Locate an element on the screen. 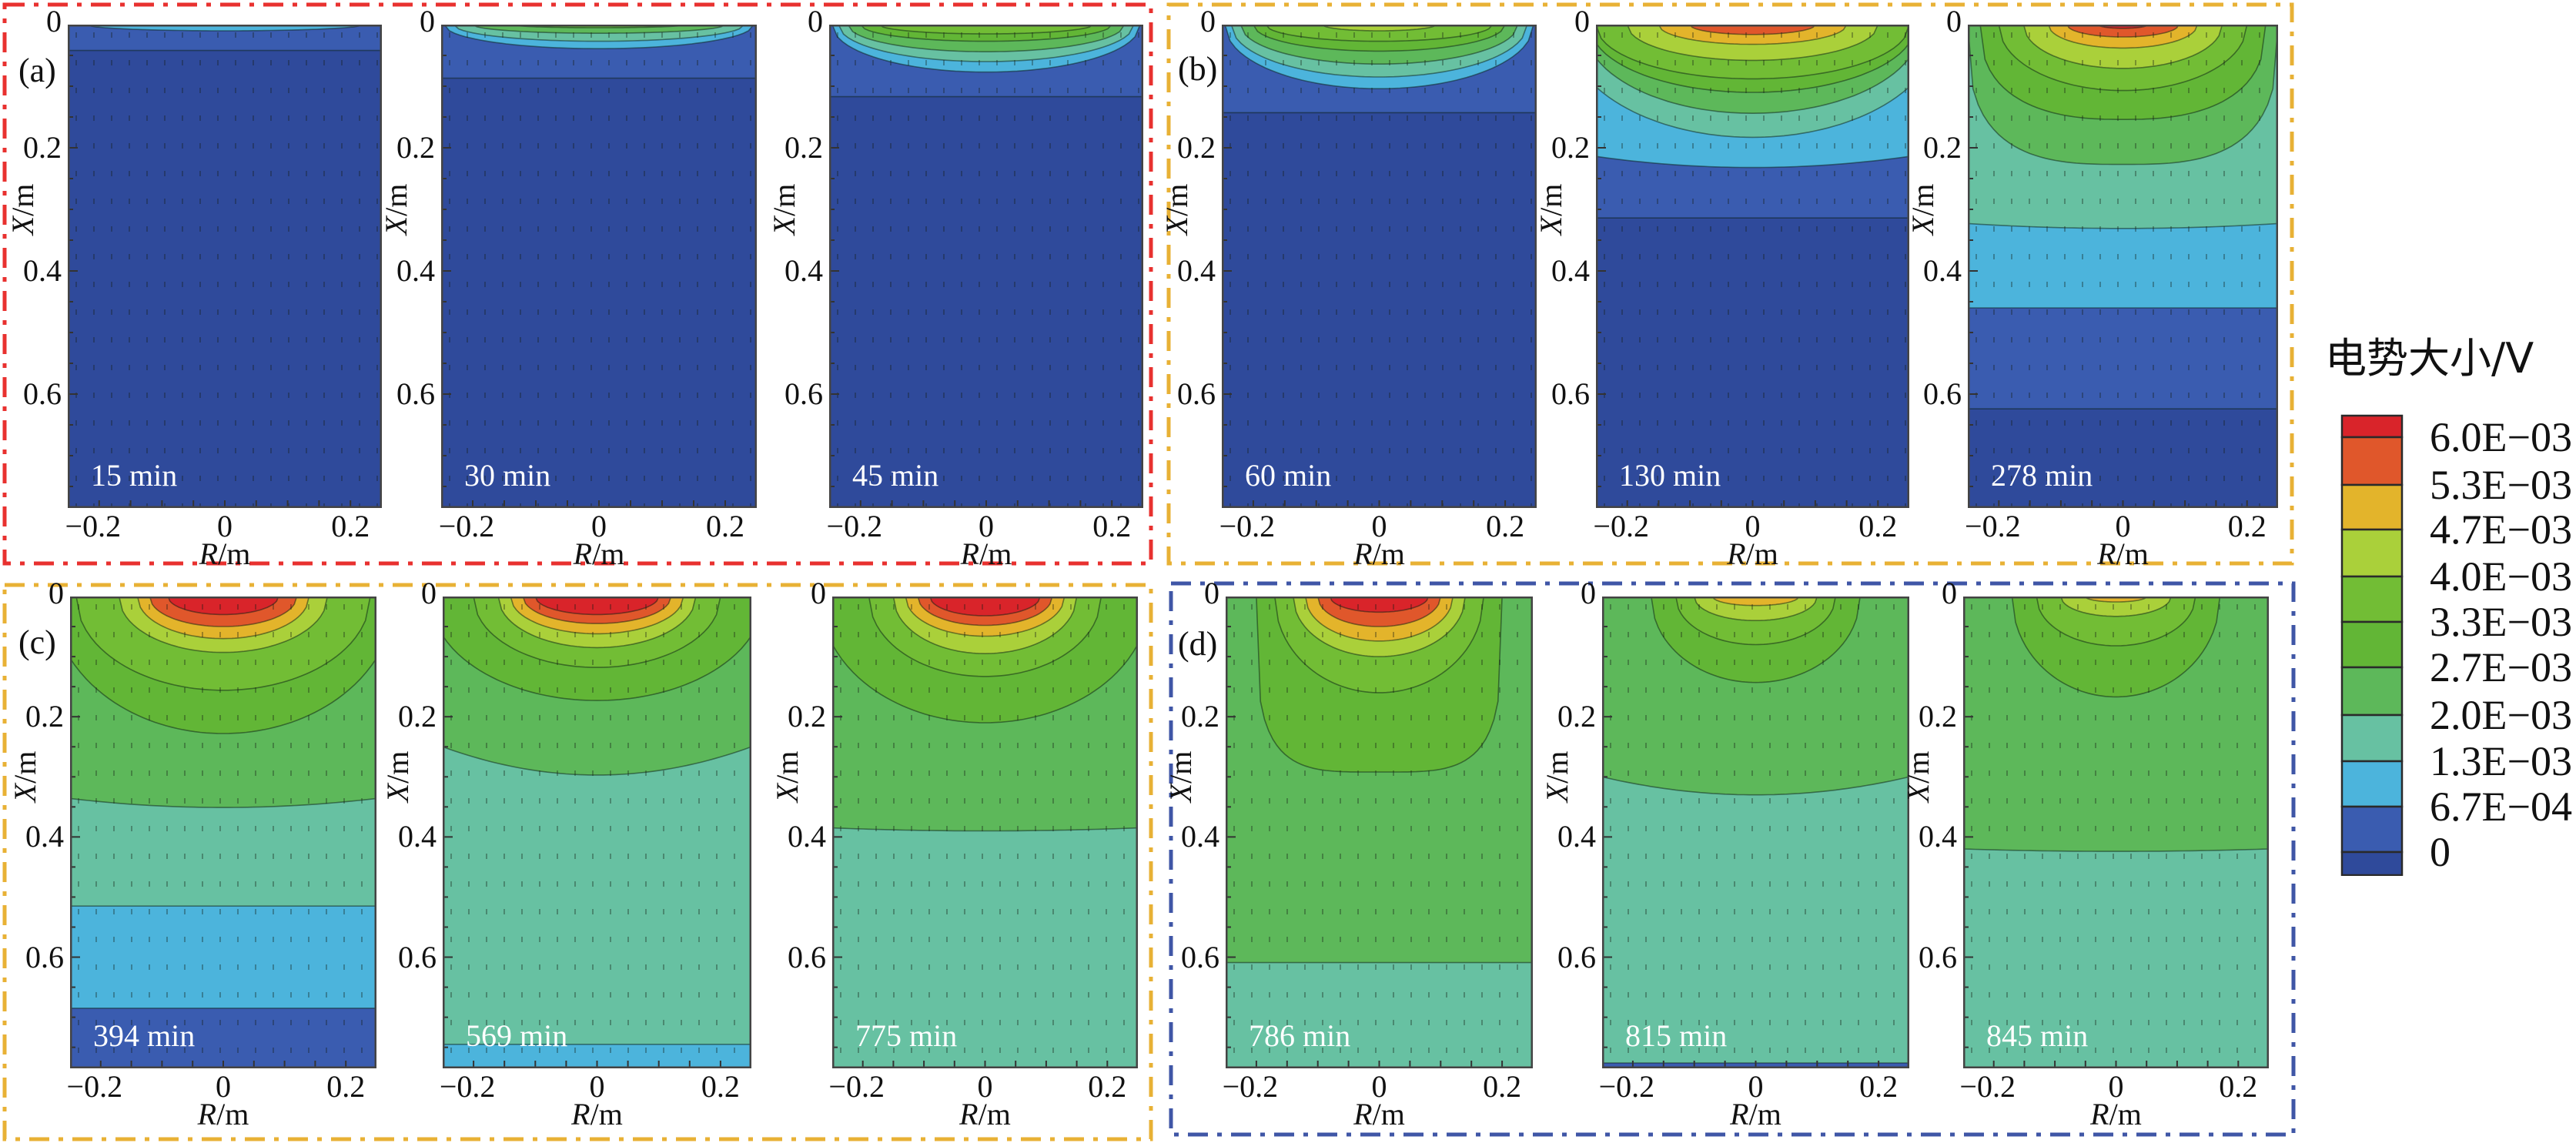 Image resolution: width=2576 pixels, height=1143 pixels. time-label: 278 min is located at coordinates (2042, 475).